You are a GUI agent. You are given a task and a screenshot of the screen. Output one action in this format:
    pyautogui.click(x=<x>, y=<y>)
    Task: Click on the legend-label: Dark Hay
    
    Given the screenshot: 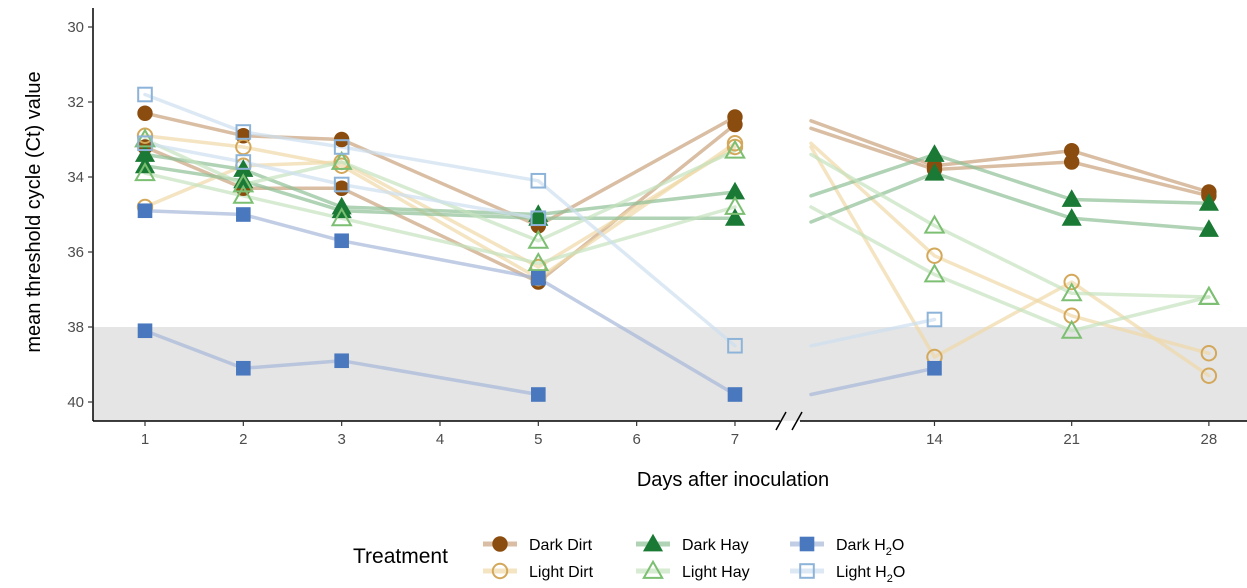 What is the action you would take?
    pyautogui.click(x=715, y=545)
    